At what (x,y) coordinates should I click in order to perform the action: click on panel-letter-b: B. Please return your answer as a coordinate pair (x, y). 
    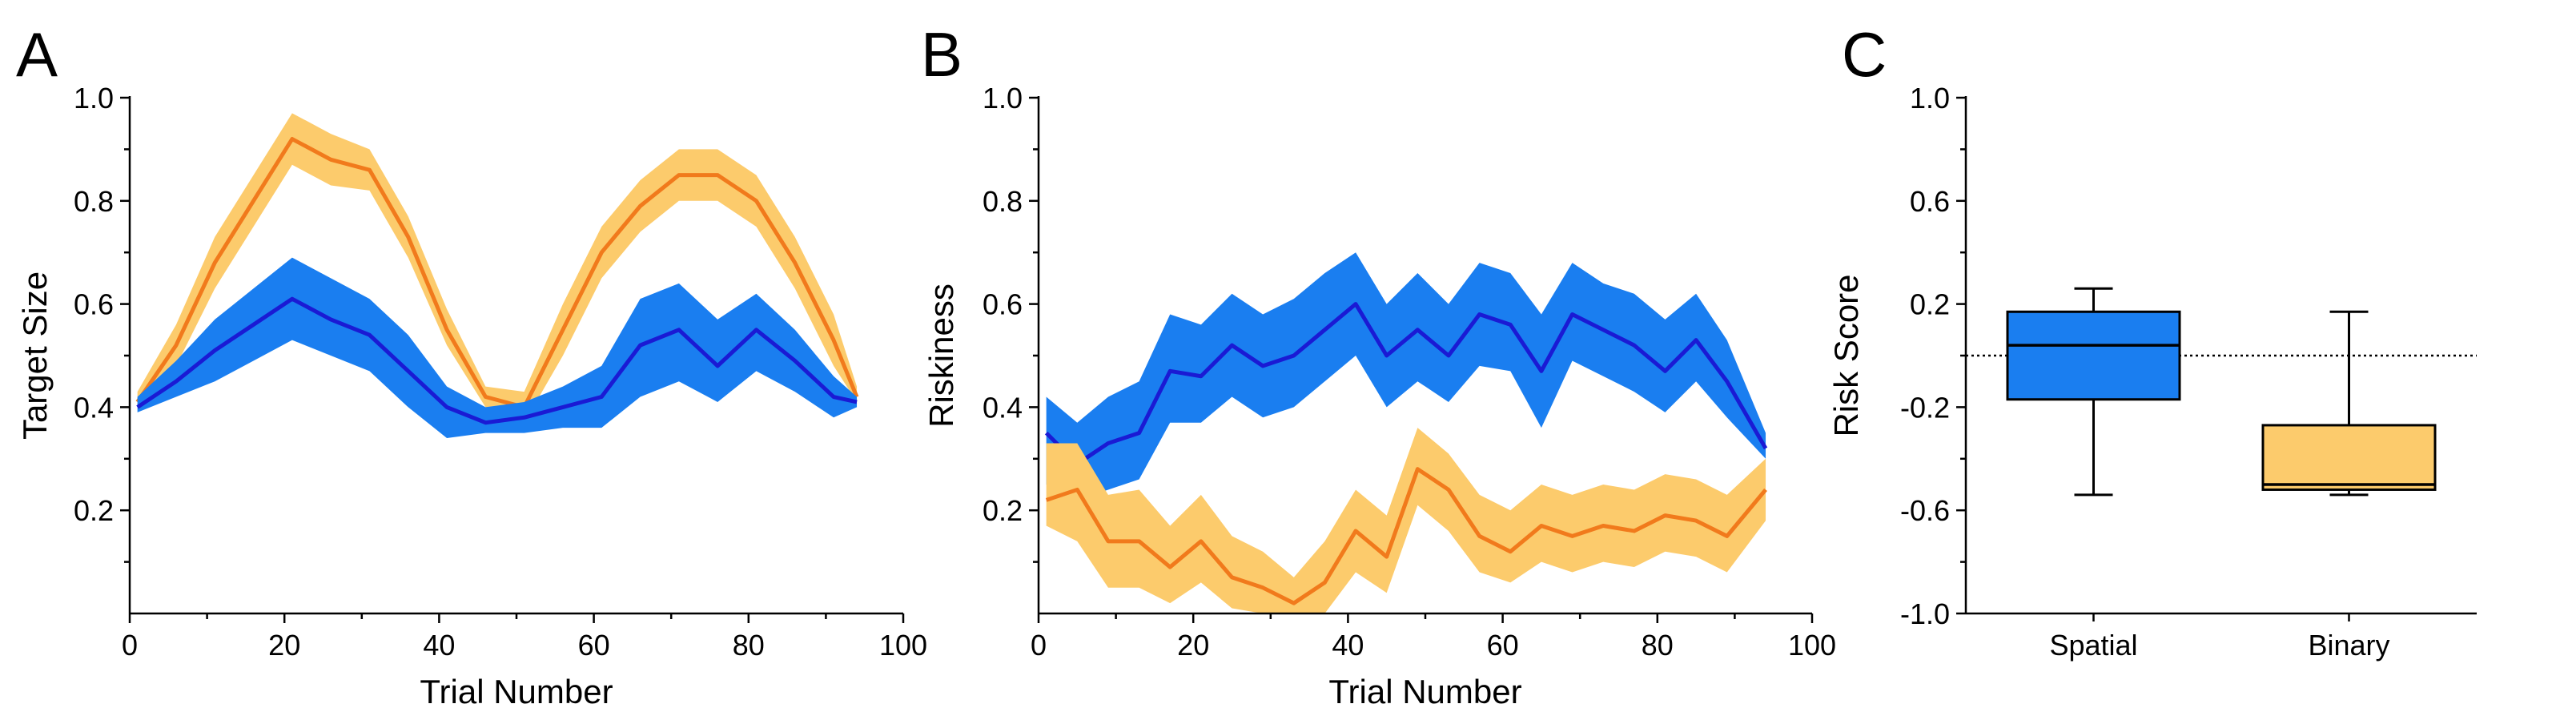
    Looking at the image, I should click on (941, 54).